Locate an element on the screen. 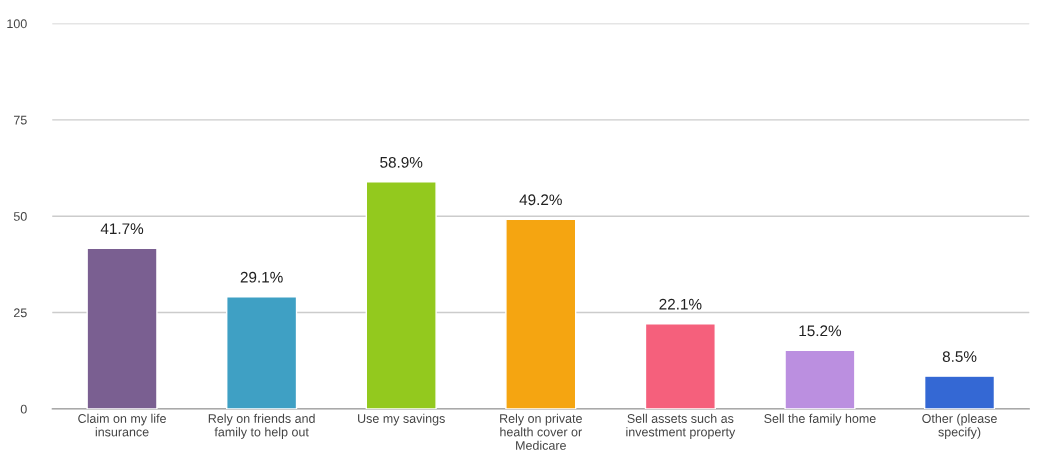 Image resolution: width=1045 pixels, height=470 pixels. x-tick-label: Other (please specify) is located at coordinates (959, 426).